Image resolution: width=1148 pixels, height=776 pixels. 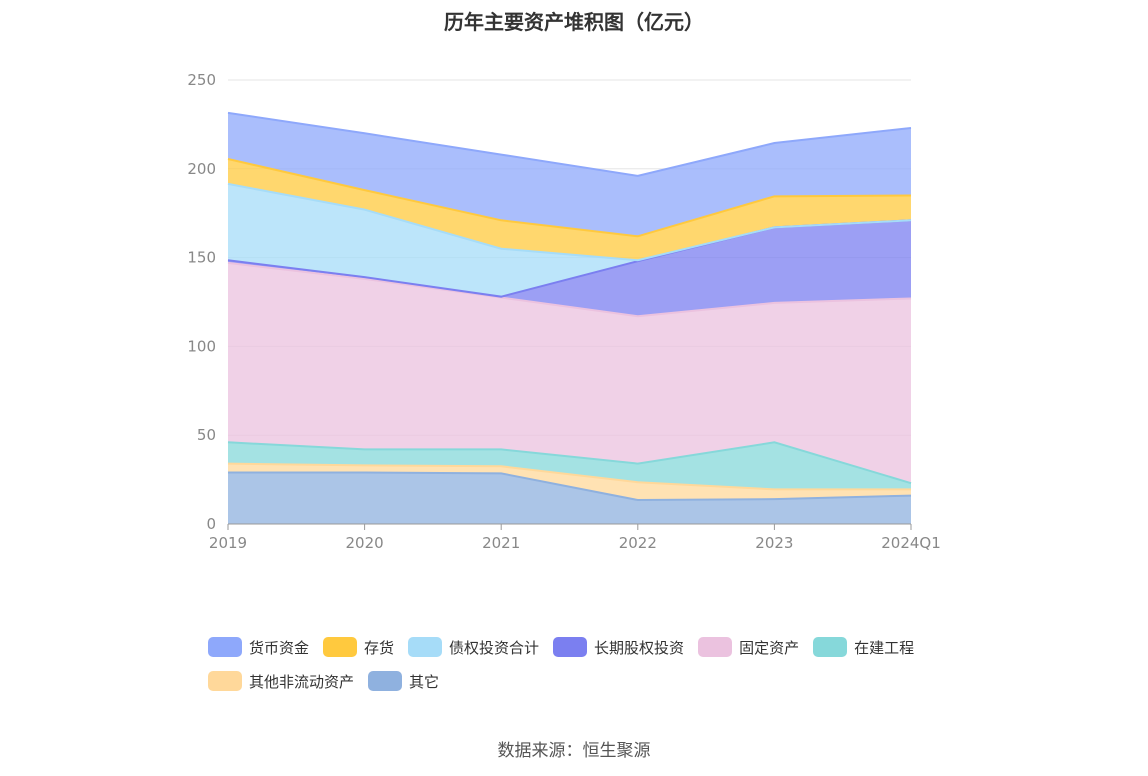 I want to click on x-tick-label: 2019, so click(x=228, y=543).